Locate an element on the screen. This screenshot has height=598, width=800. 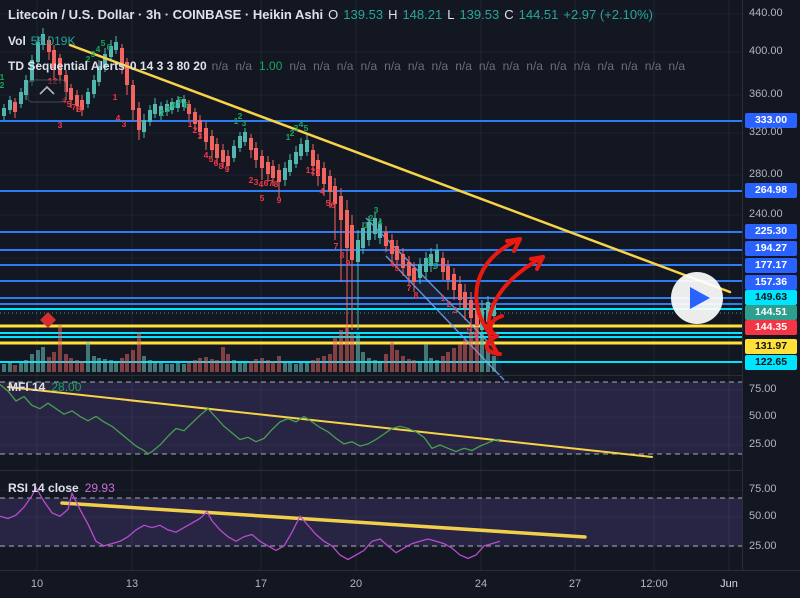
ohlc-low-label: L is located at coordinates (451, 14).